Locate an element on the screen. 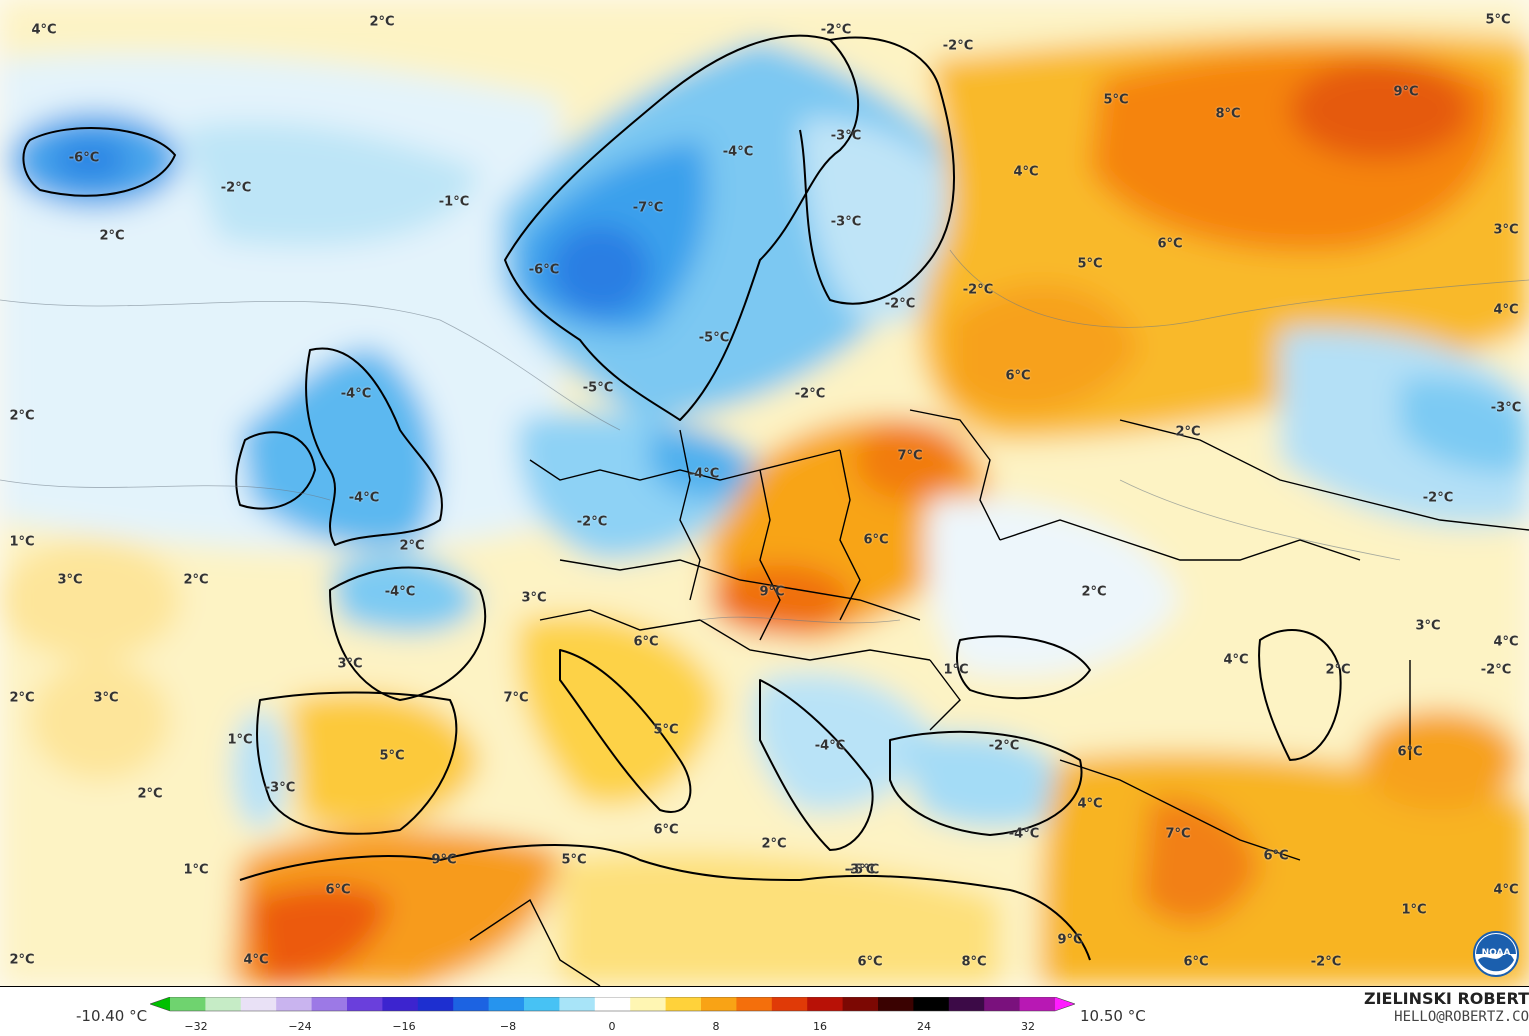 This screenshot has height=1036, width=1529. colorbar-tick: 32 is located at coordinates (1028, 1026).